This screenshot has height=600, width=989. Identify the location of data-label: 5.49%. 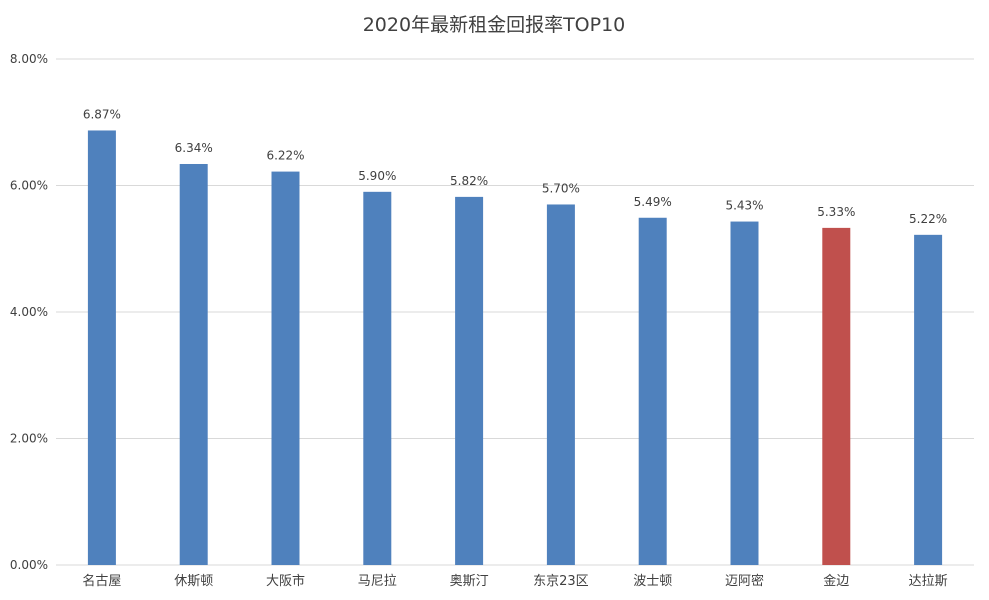
(653, 202).